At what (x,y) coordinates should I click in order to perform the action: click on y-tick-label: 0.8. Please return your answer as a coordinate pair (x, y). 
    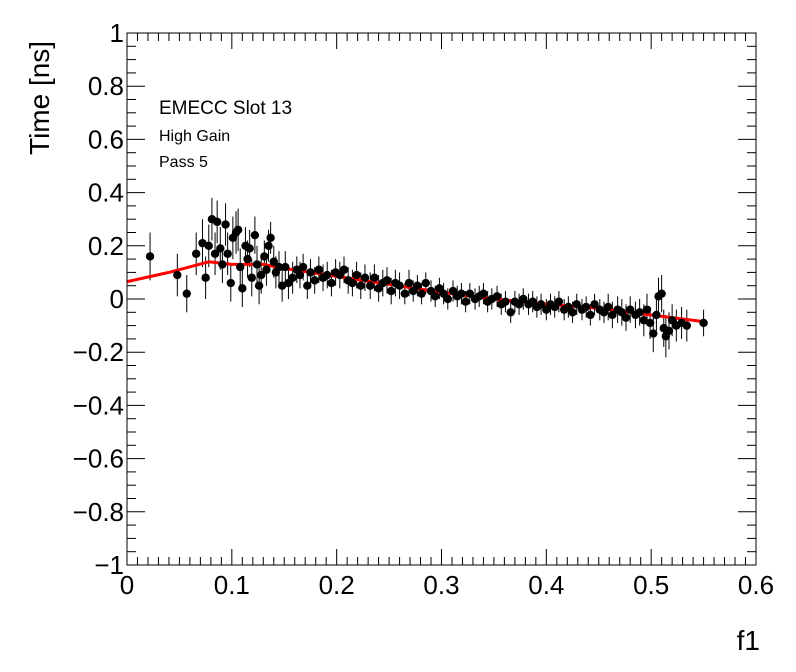
    Looking at the image, I should click on (106, 86).